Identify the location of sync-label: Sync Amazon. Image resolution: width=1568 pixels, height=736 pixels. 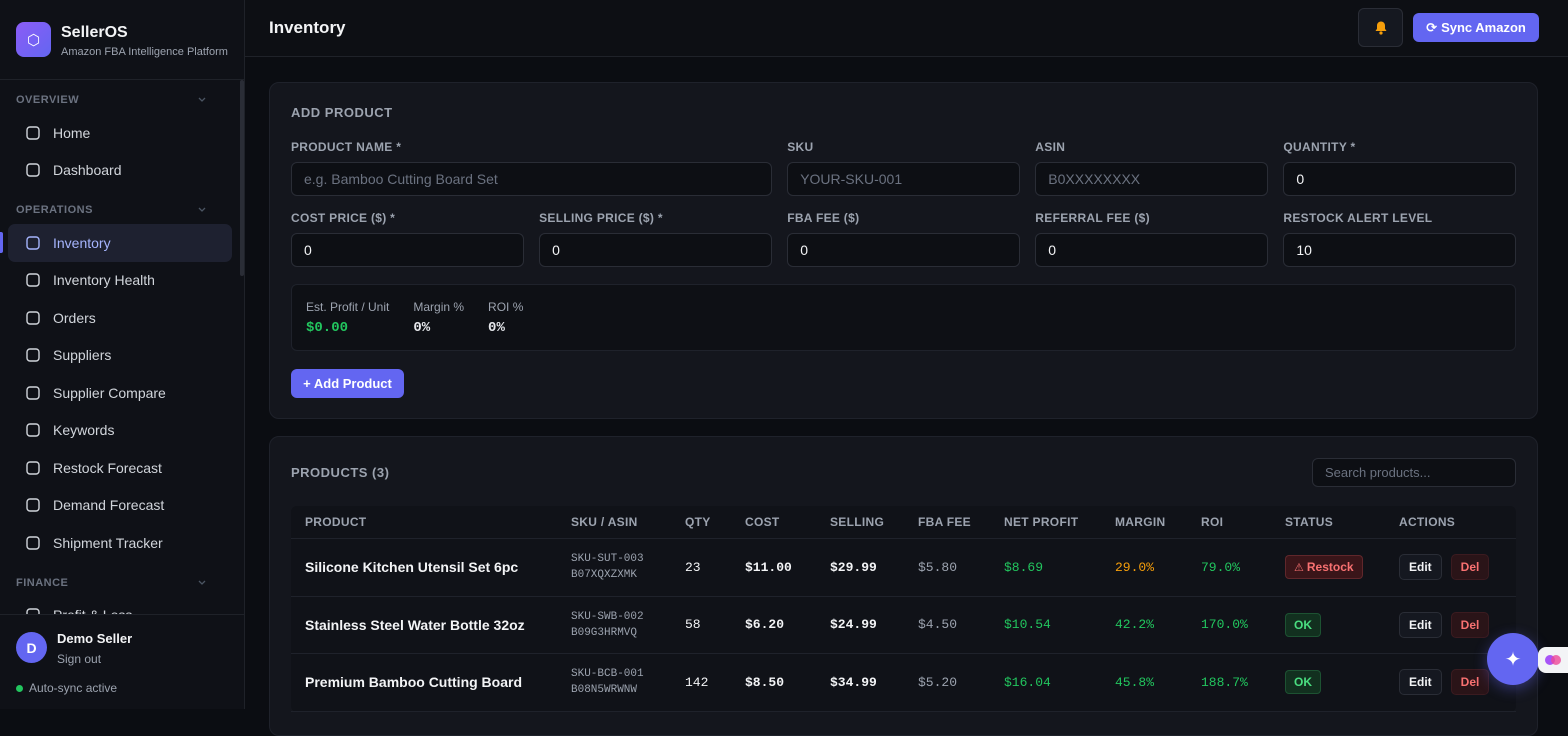
(1483, 27).